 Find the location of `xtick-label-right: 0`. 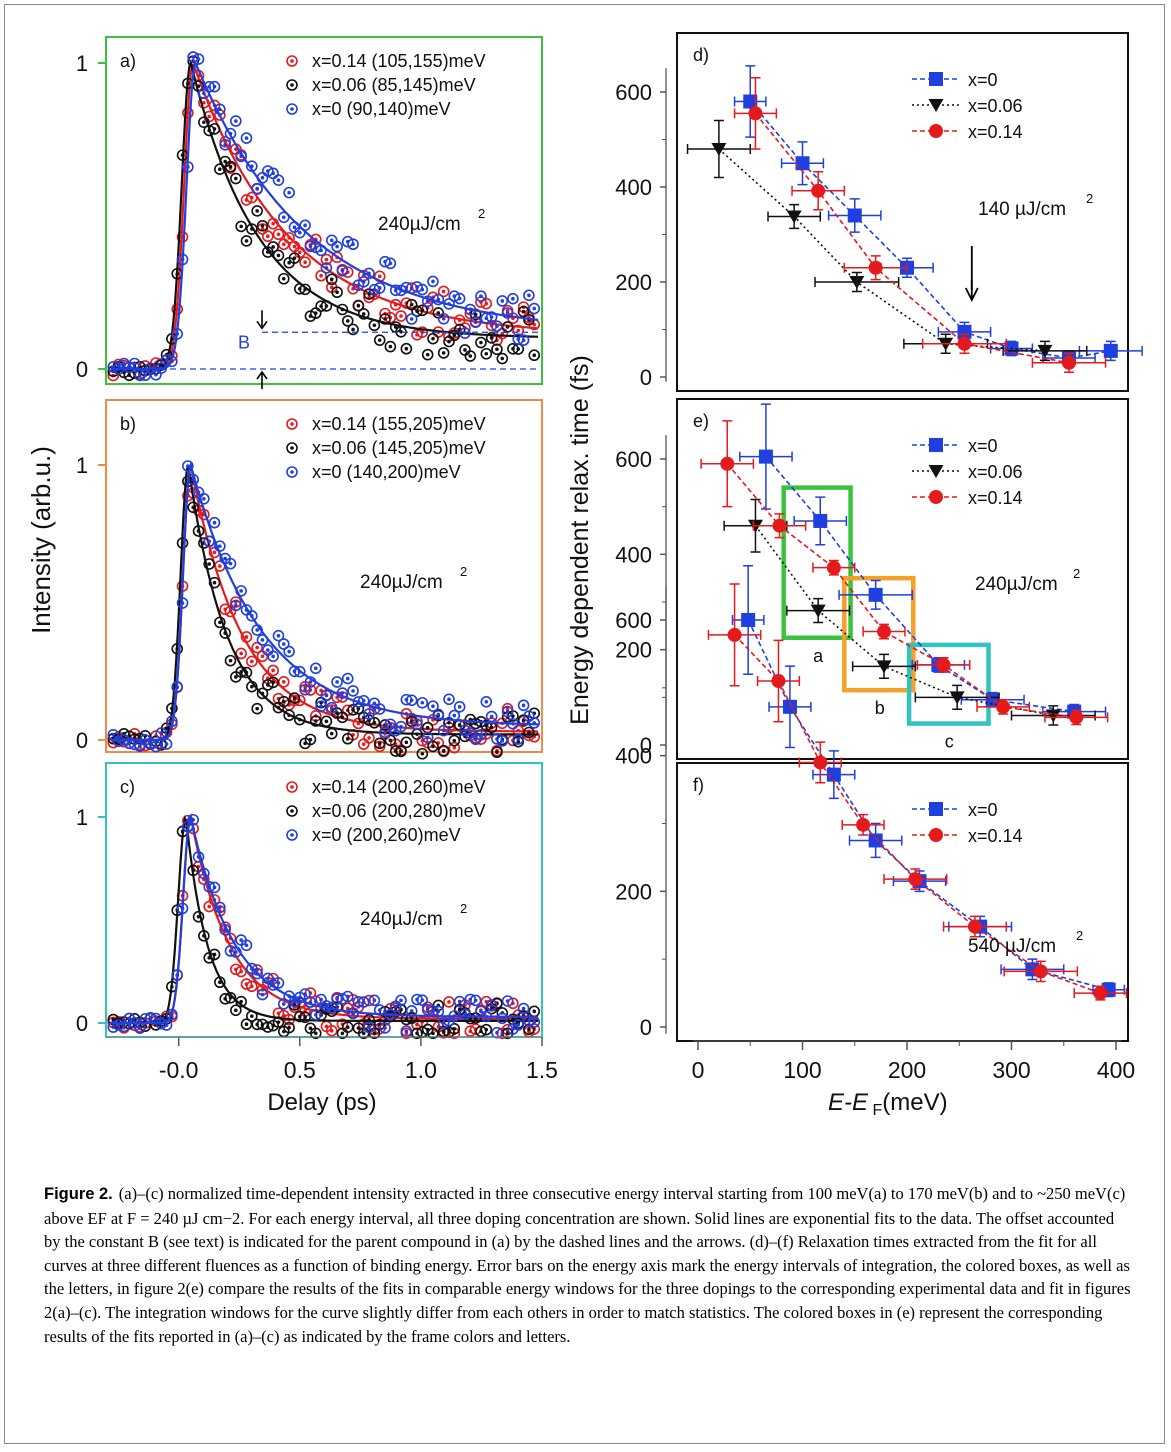

xtick-label-right: 0 is located at coordinates (698, 1070).